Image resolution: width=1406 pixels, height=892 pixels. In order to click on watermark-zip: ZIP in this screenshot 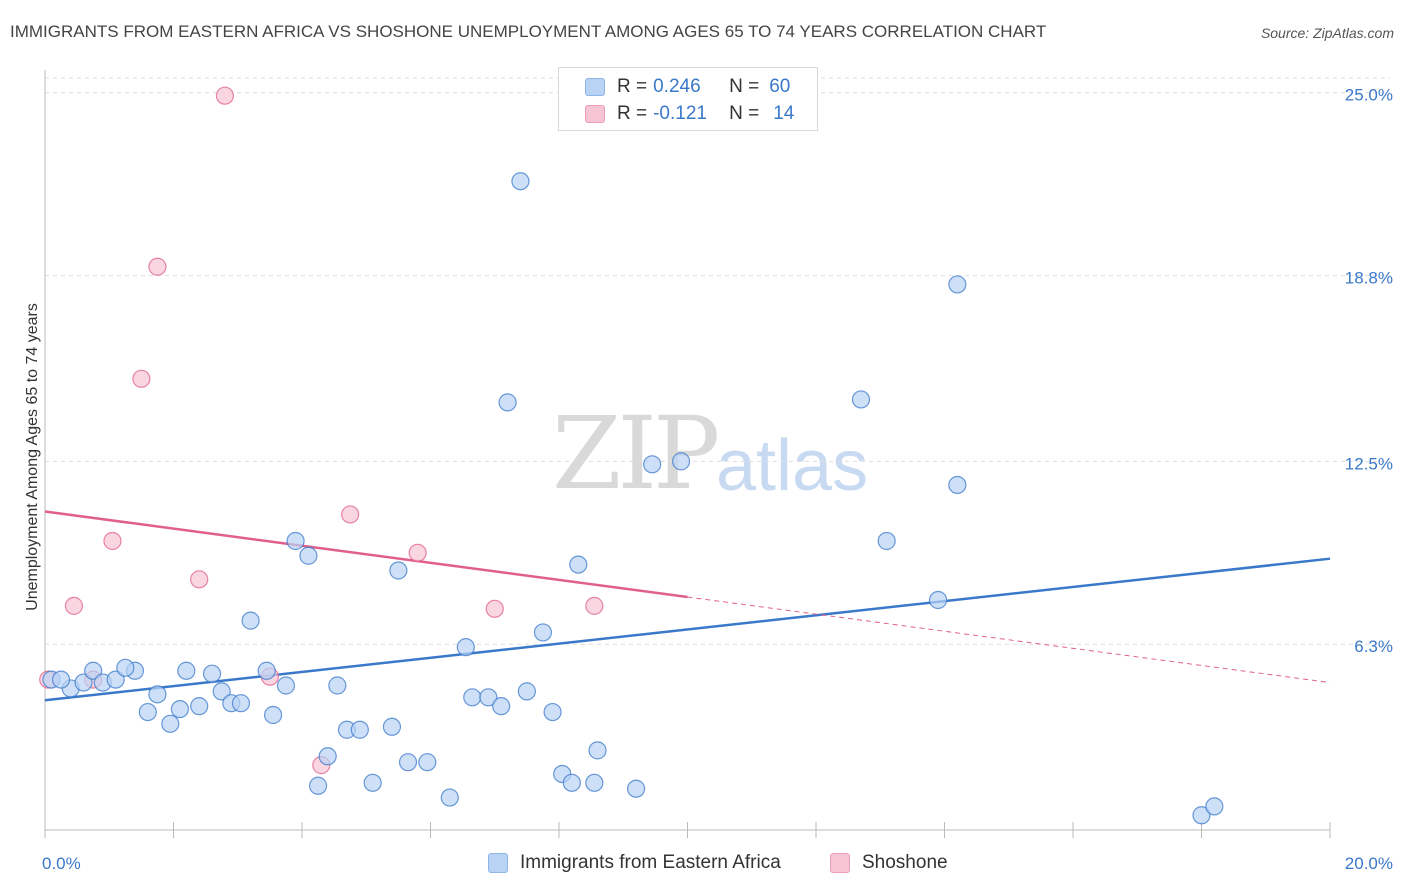, I will do `click(636, 453)`.